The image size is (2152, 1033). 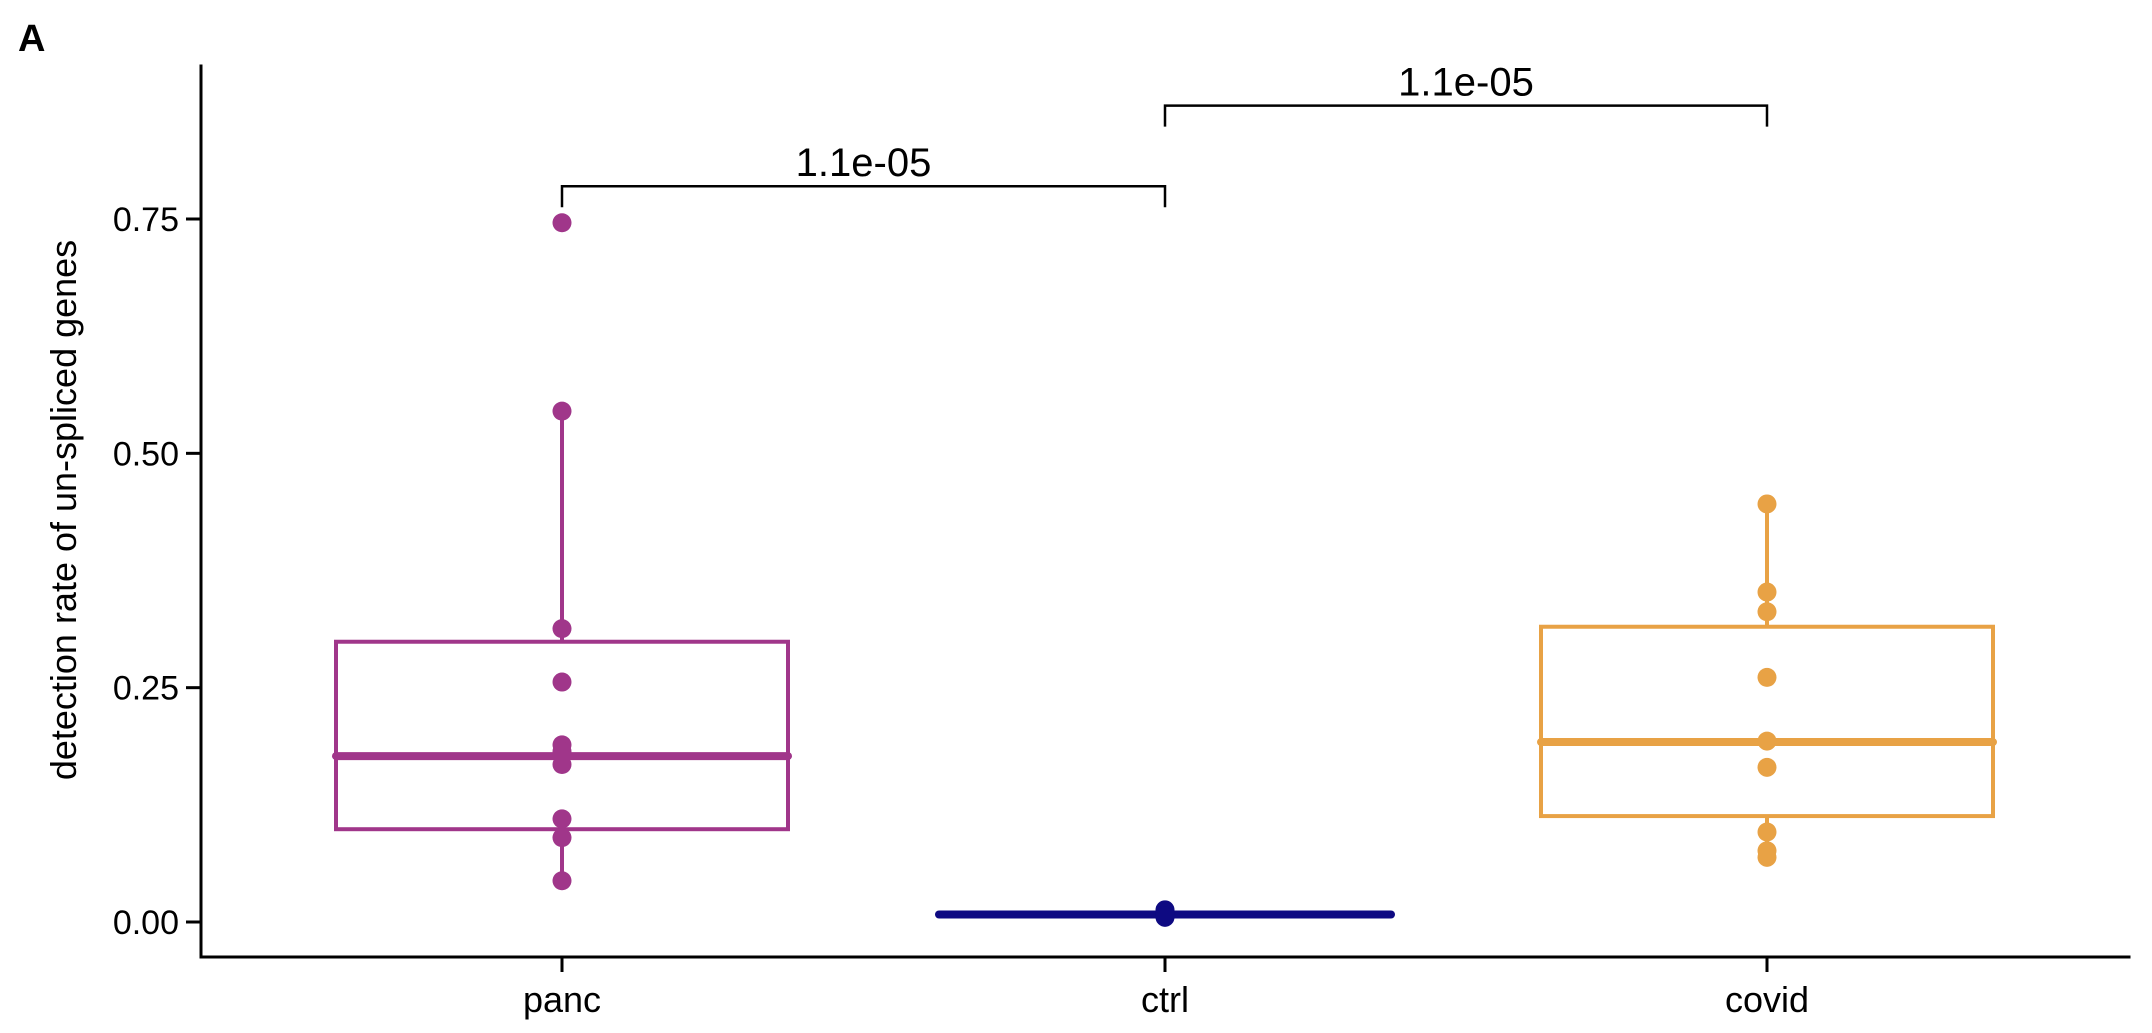 I want to click on significance-brackets: 1.1e-05 1.1e-05, so click(x=1164, y=134).